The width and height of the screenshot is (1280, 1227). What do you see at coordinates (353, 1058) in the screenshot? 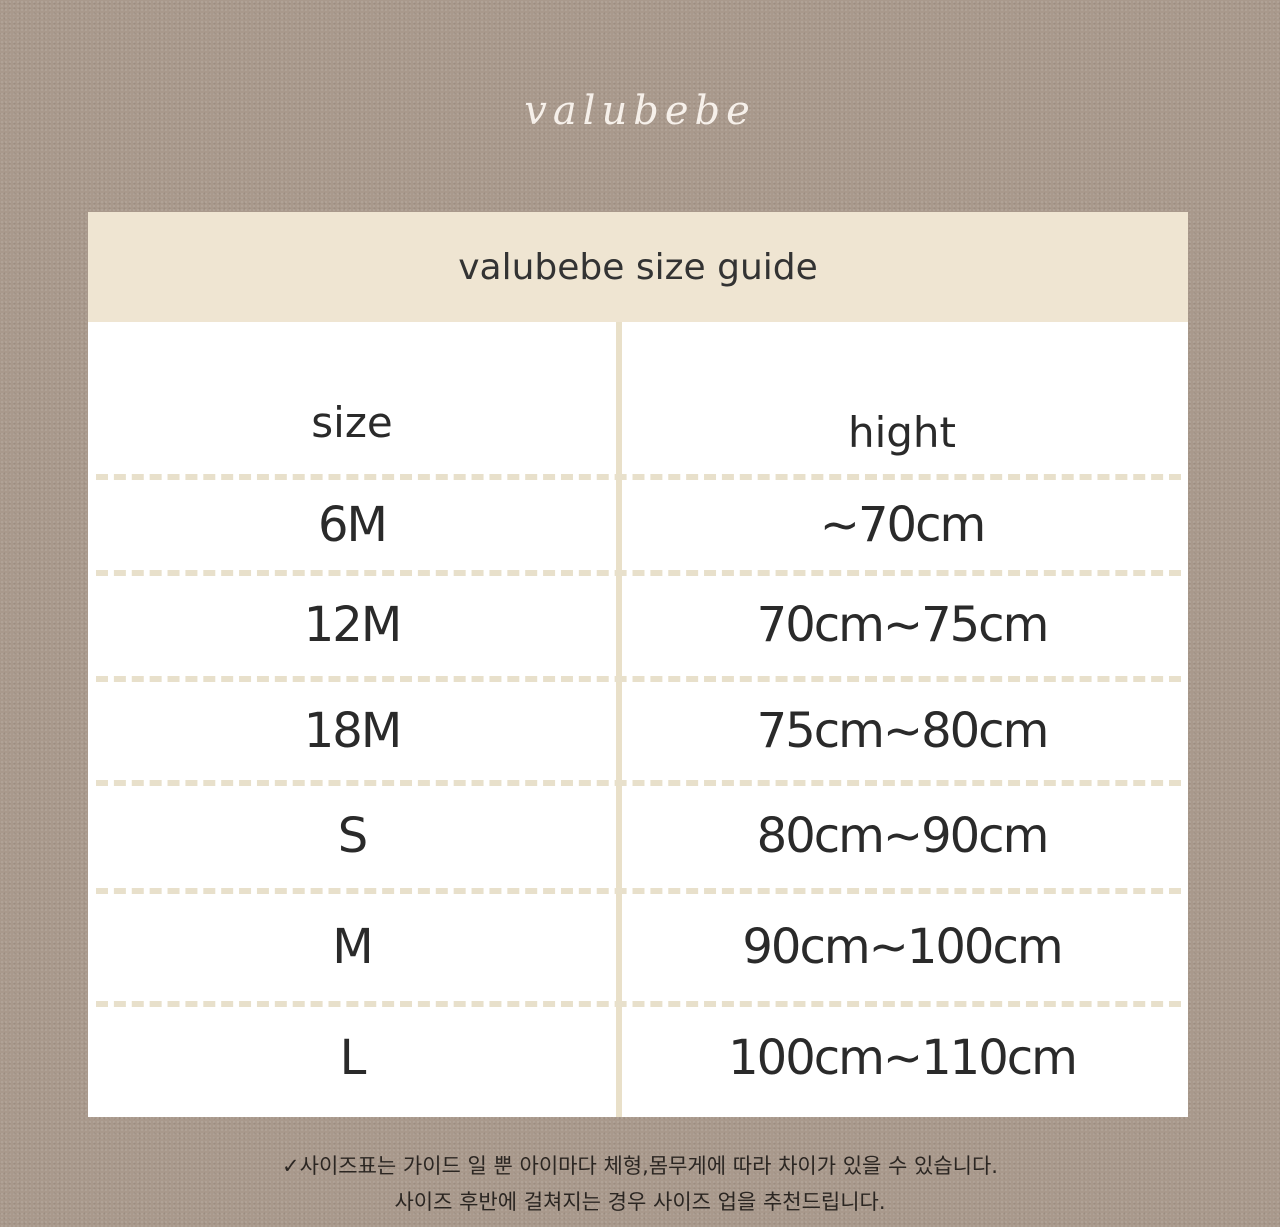
I see `size-cell: L` at bounding box center [353, 1058].